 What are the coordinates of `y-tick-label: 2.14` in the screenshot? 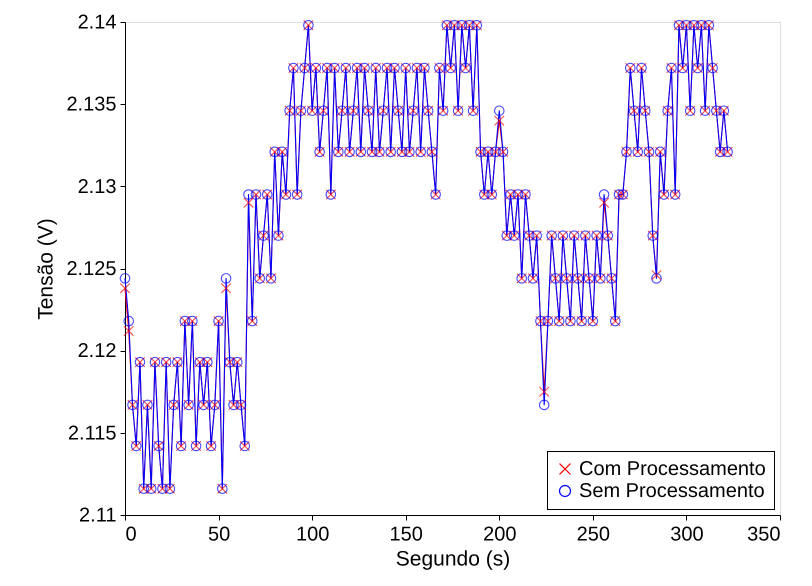 It's located at (97, 23).